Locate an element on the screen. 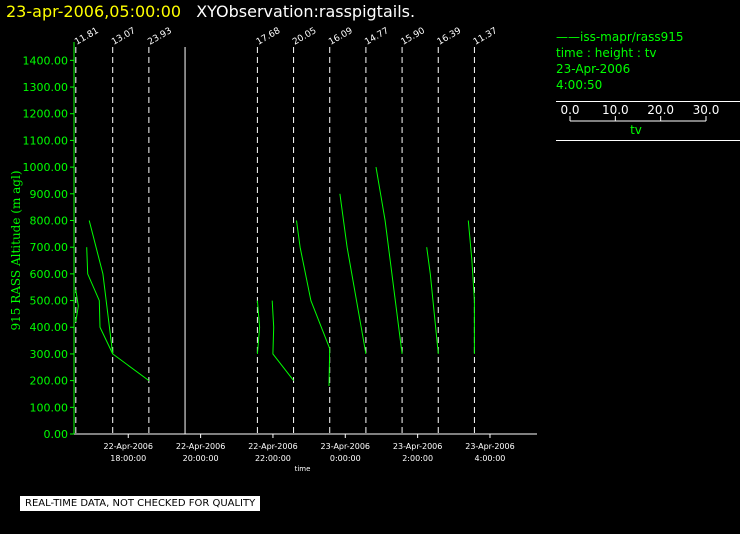 This screenshot has height=534, width=740. y-tick-label: 400.00 is located at coordinates (49, 327).